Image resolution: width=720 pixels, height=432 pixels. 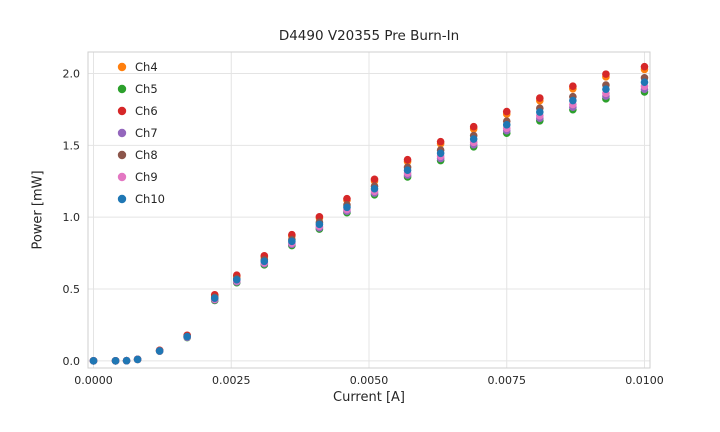 What do you see at coordinates (369, 36) in the screenshot?
I see `chart-title: D4490 V20355 Pre Burn-In` at bounding box center [369, 36].